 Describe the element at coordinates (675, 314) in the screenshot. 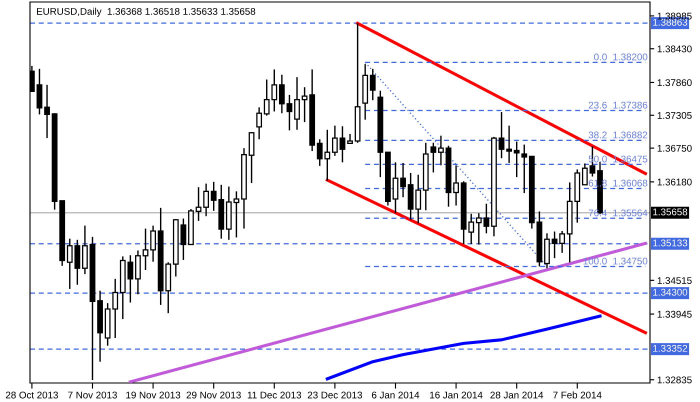

I see `y-tick-label: 1.33945` at that location.